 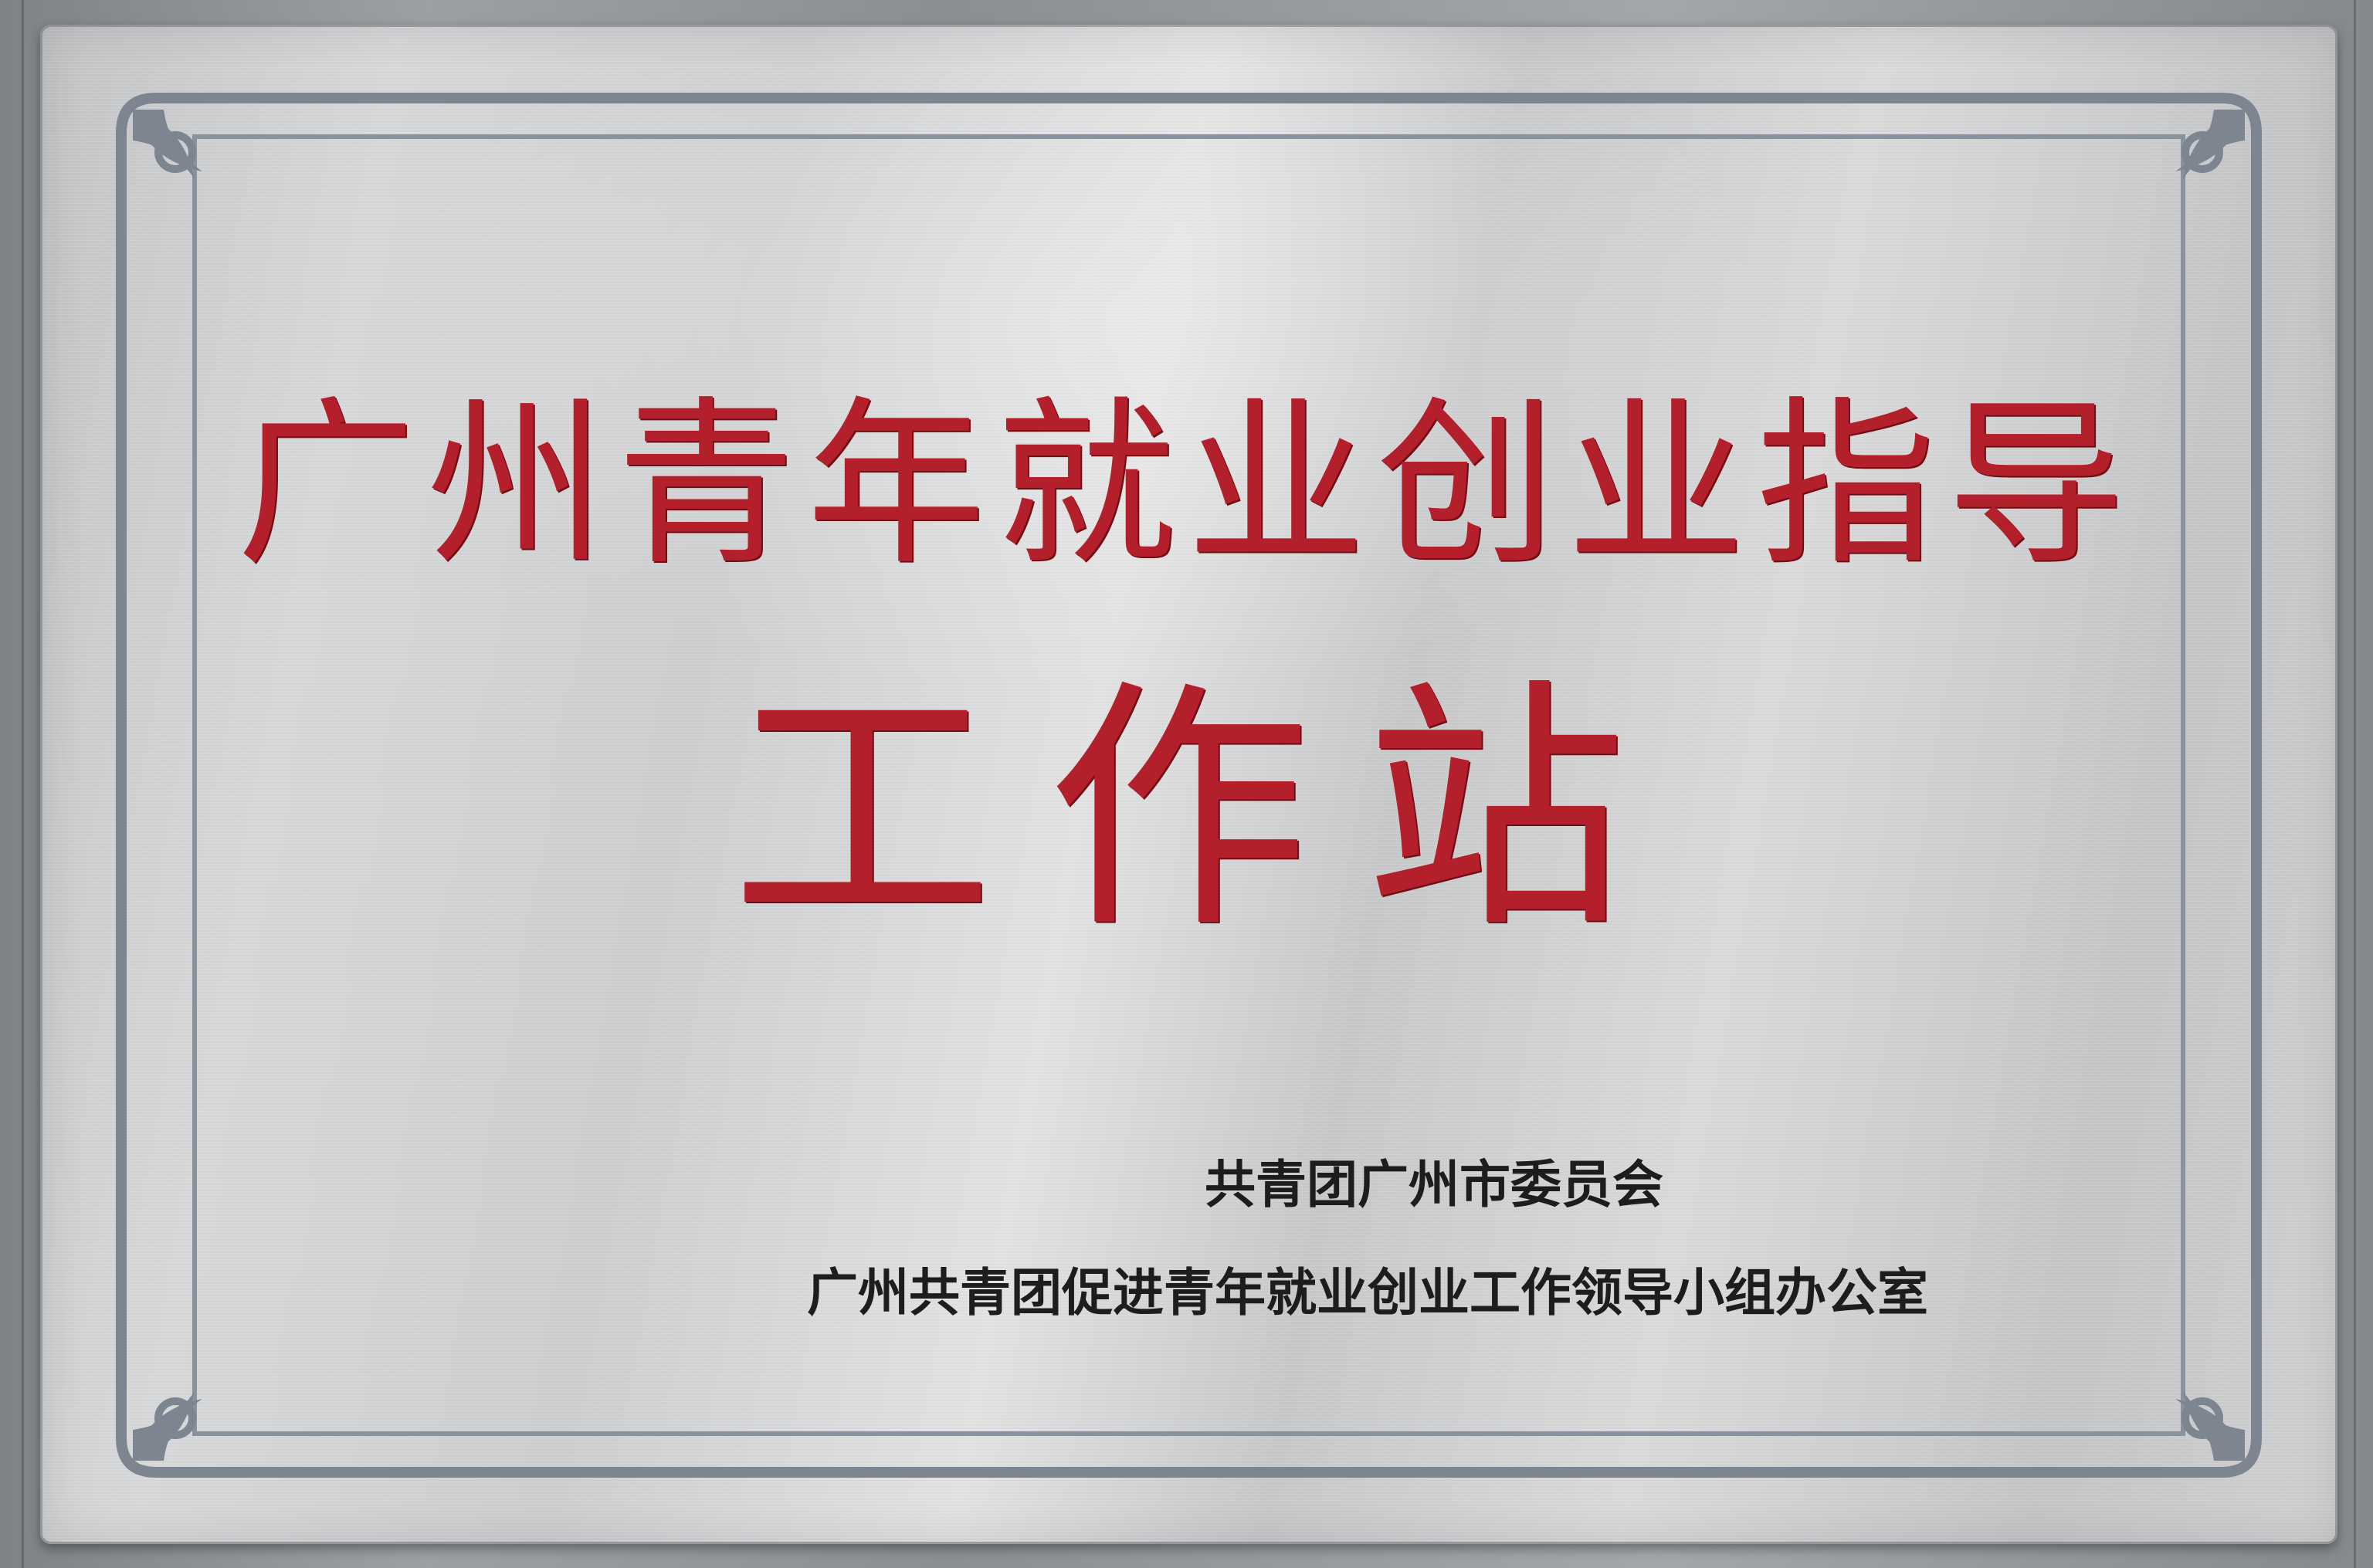 I want to click on wall-seam-right, so click(x=2355, y=784).